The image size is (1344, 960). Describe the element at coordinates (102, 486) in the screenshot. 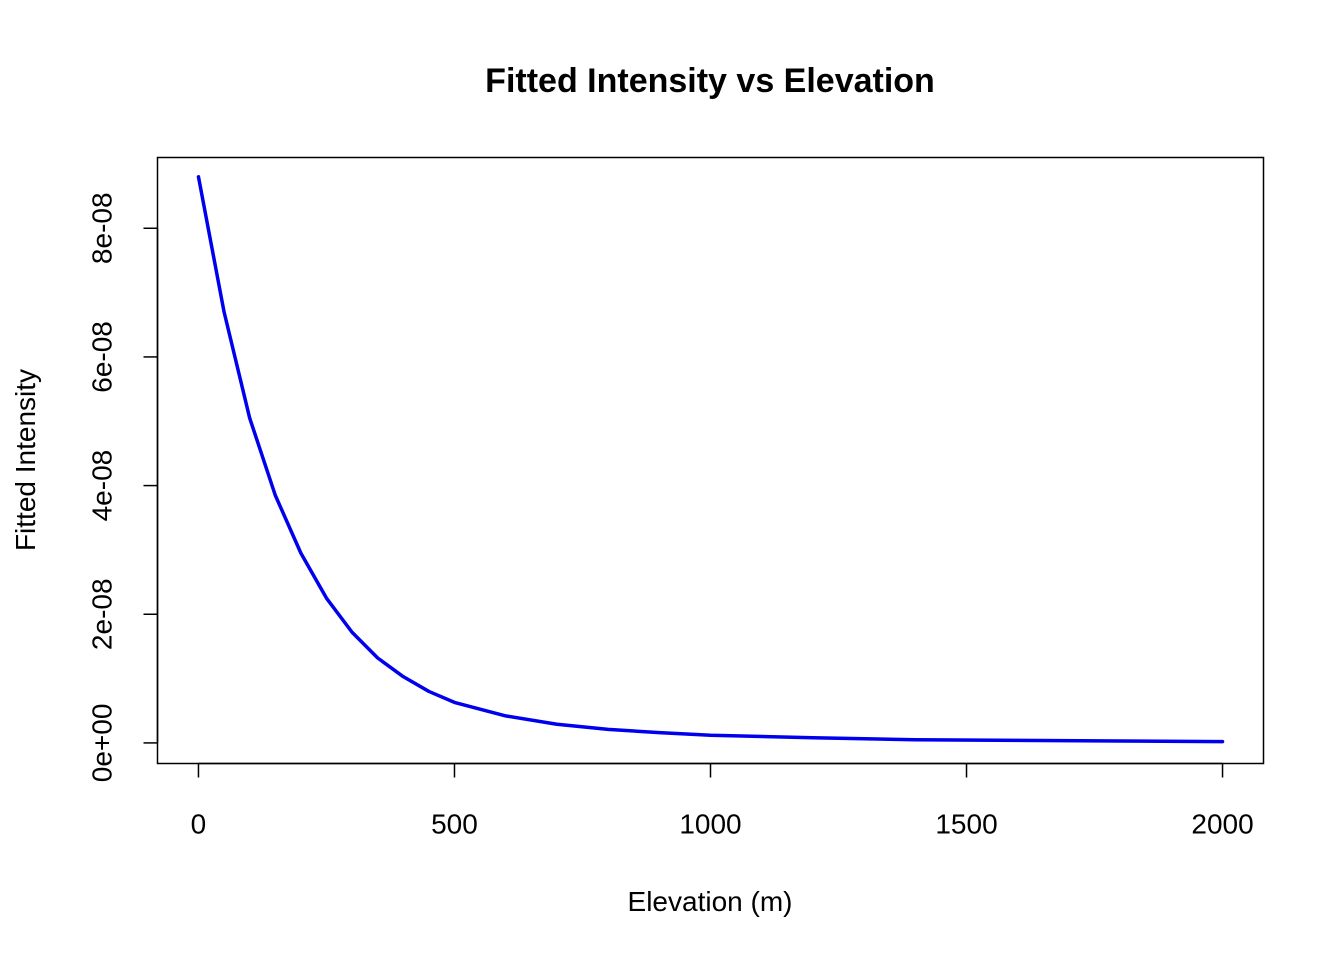

I see `y-tick-label: 4e-08` at that location.